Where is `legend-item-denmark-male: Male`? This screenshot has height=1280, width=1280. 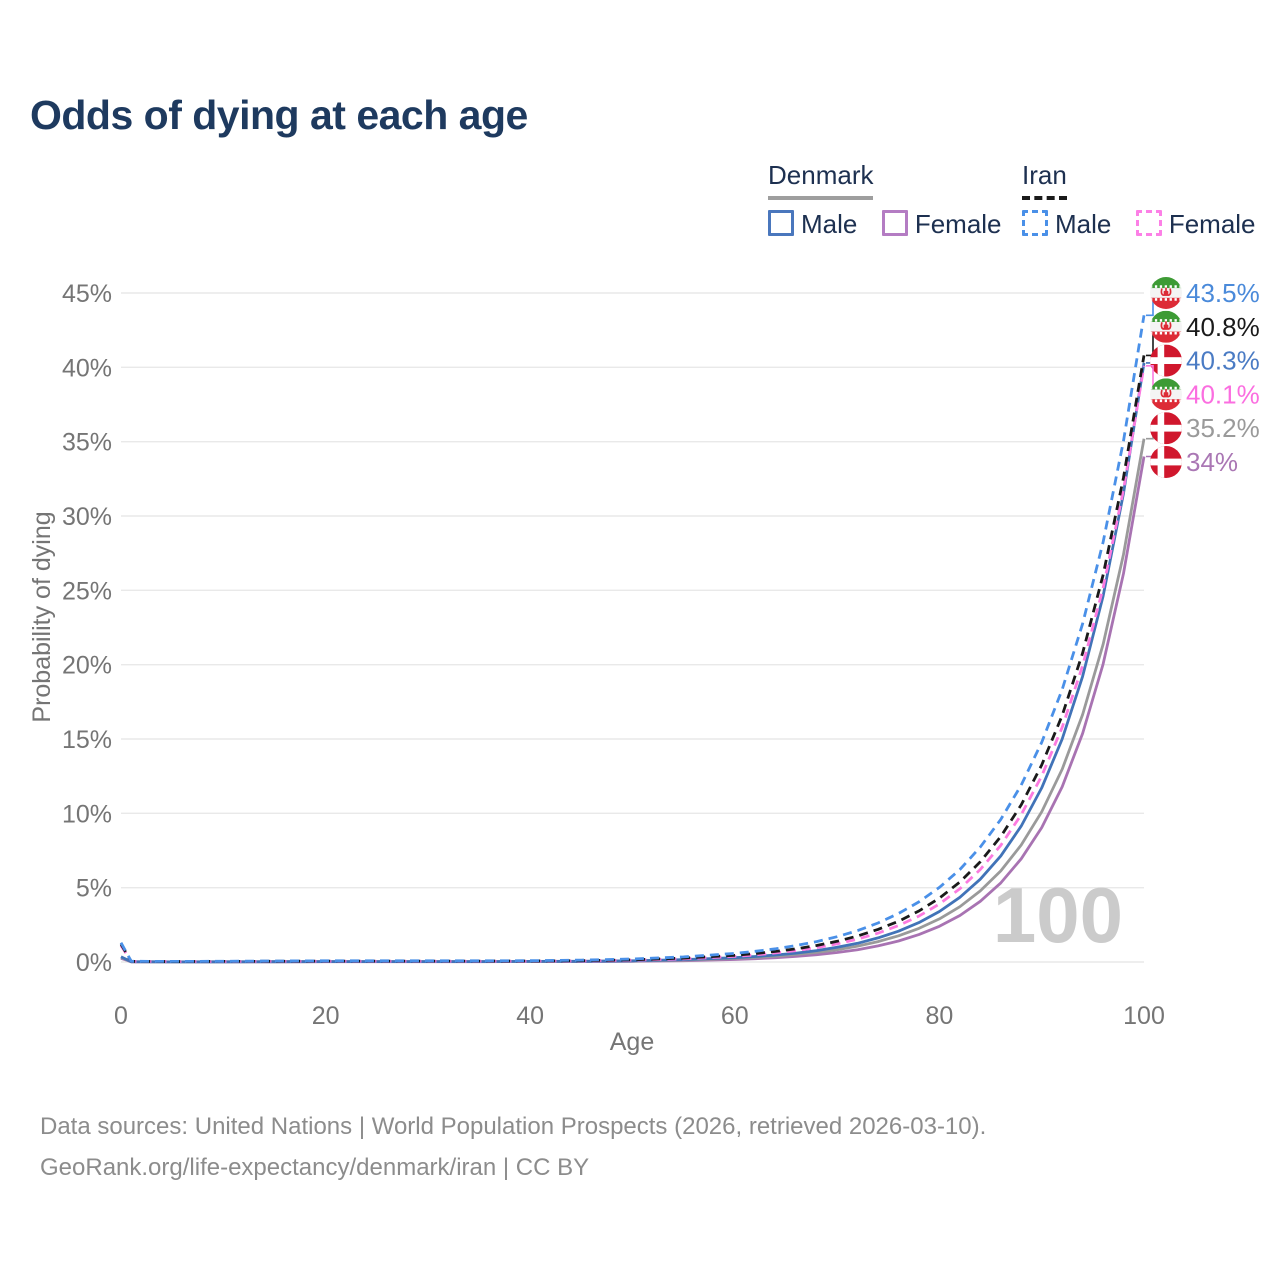
legend-item-denmark-male: Male is located at coordinates (812, 224).